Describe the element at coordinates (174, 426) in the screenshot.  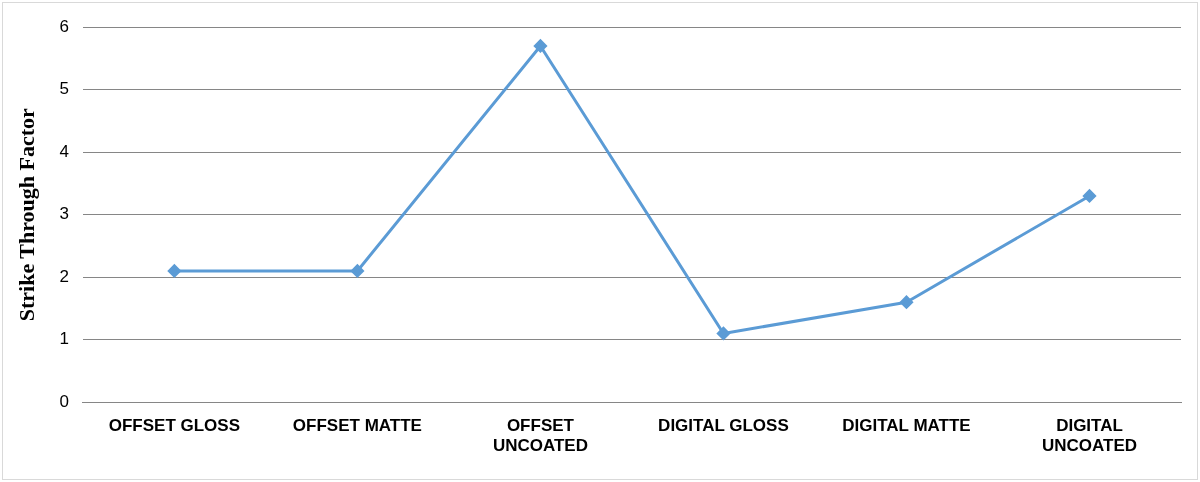
I see `x-tick-label: OFFSET GLOSS` at that location.